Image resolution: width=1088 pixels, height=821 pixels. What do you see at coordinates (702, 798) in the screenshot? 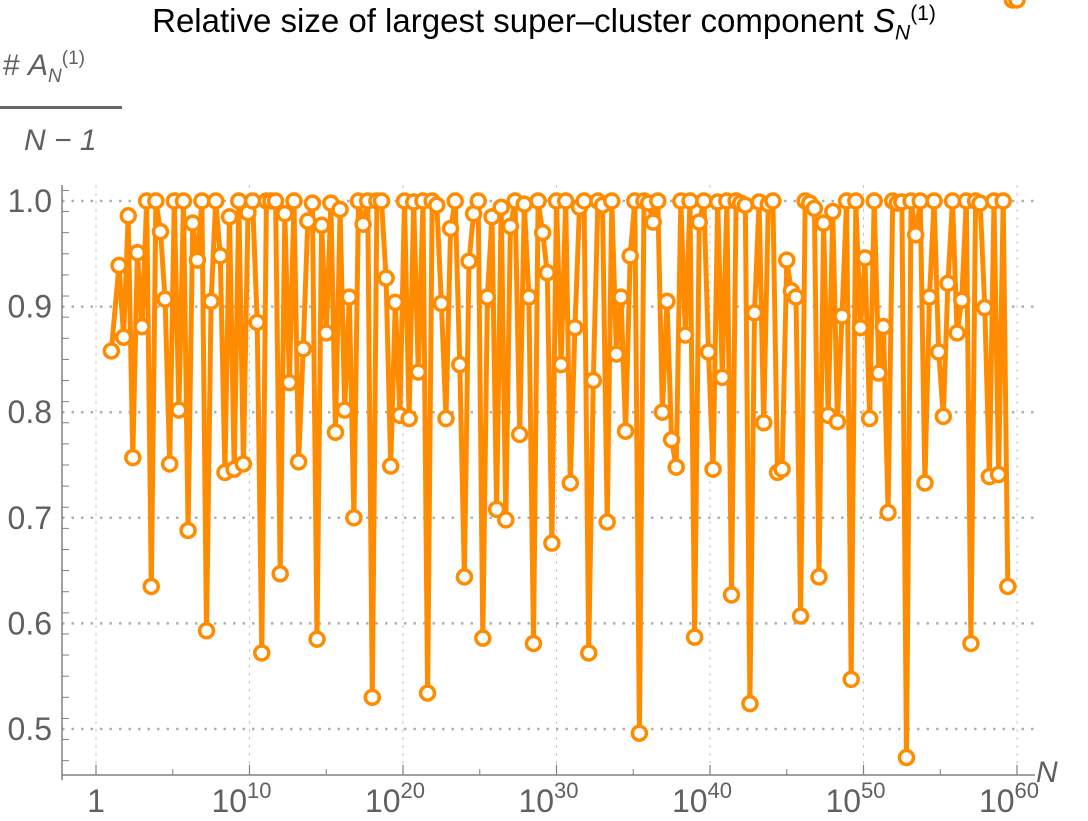
I see `x-tick-label: 1040` at bounding box center [702, 798].